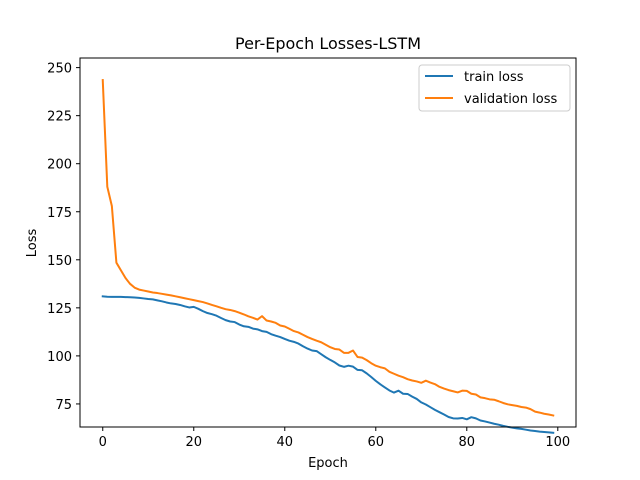  What do you see at coordinates (32, 243) in the screenshot?
I see `y-axis-label: Loss` at bounding box center [32, 243].